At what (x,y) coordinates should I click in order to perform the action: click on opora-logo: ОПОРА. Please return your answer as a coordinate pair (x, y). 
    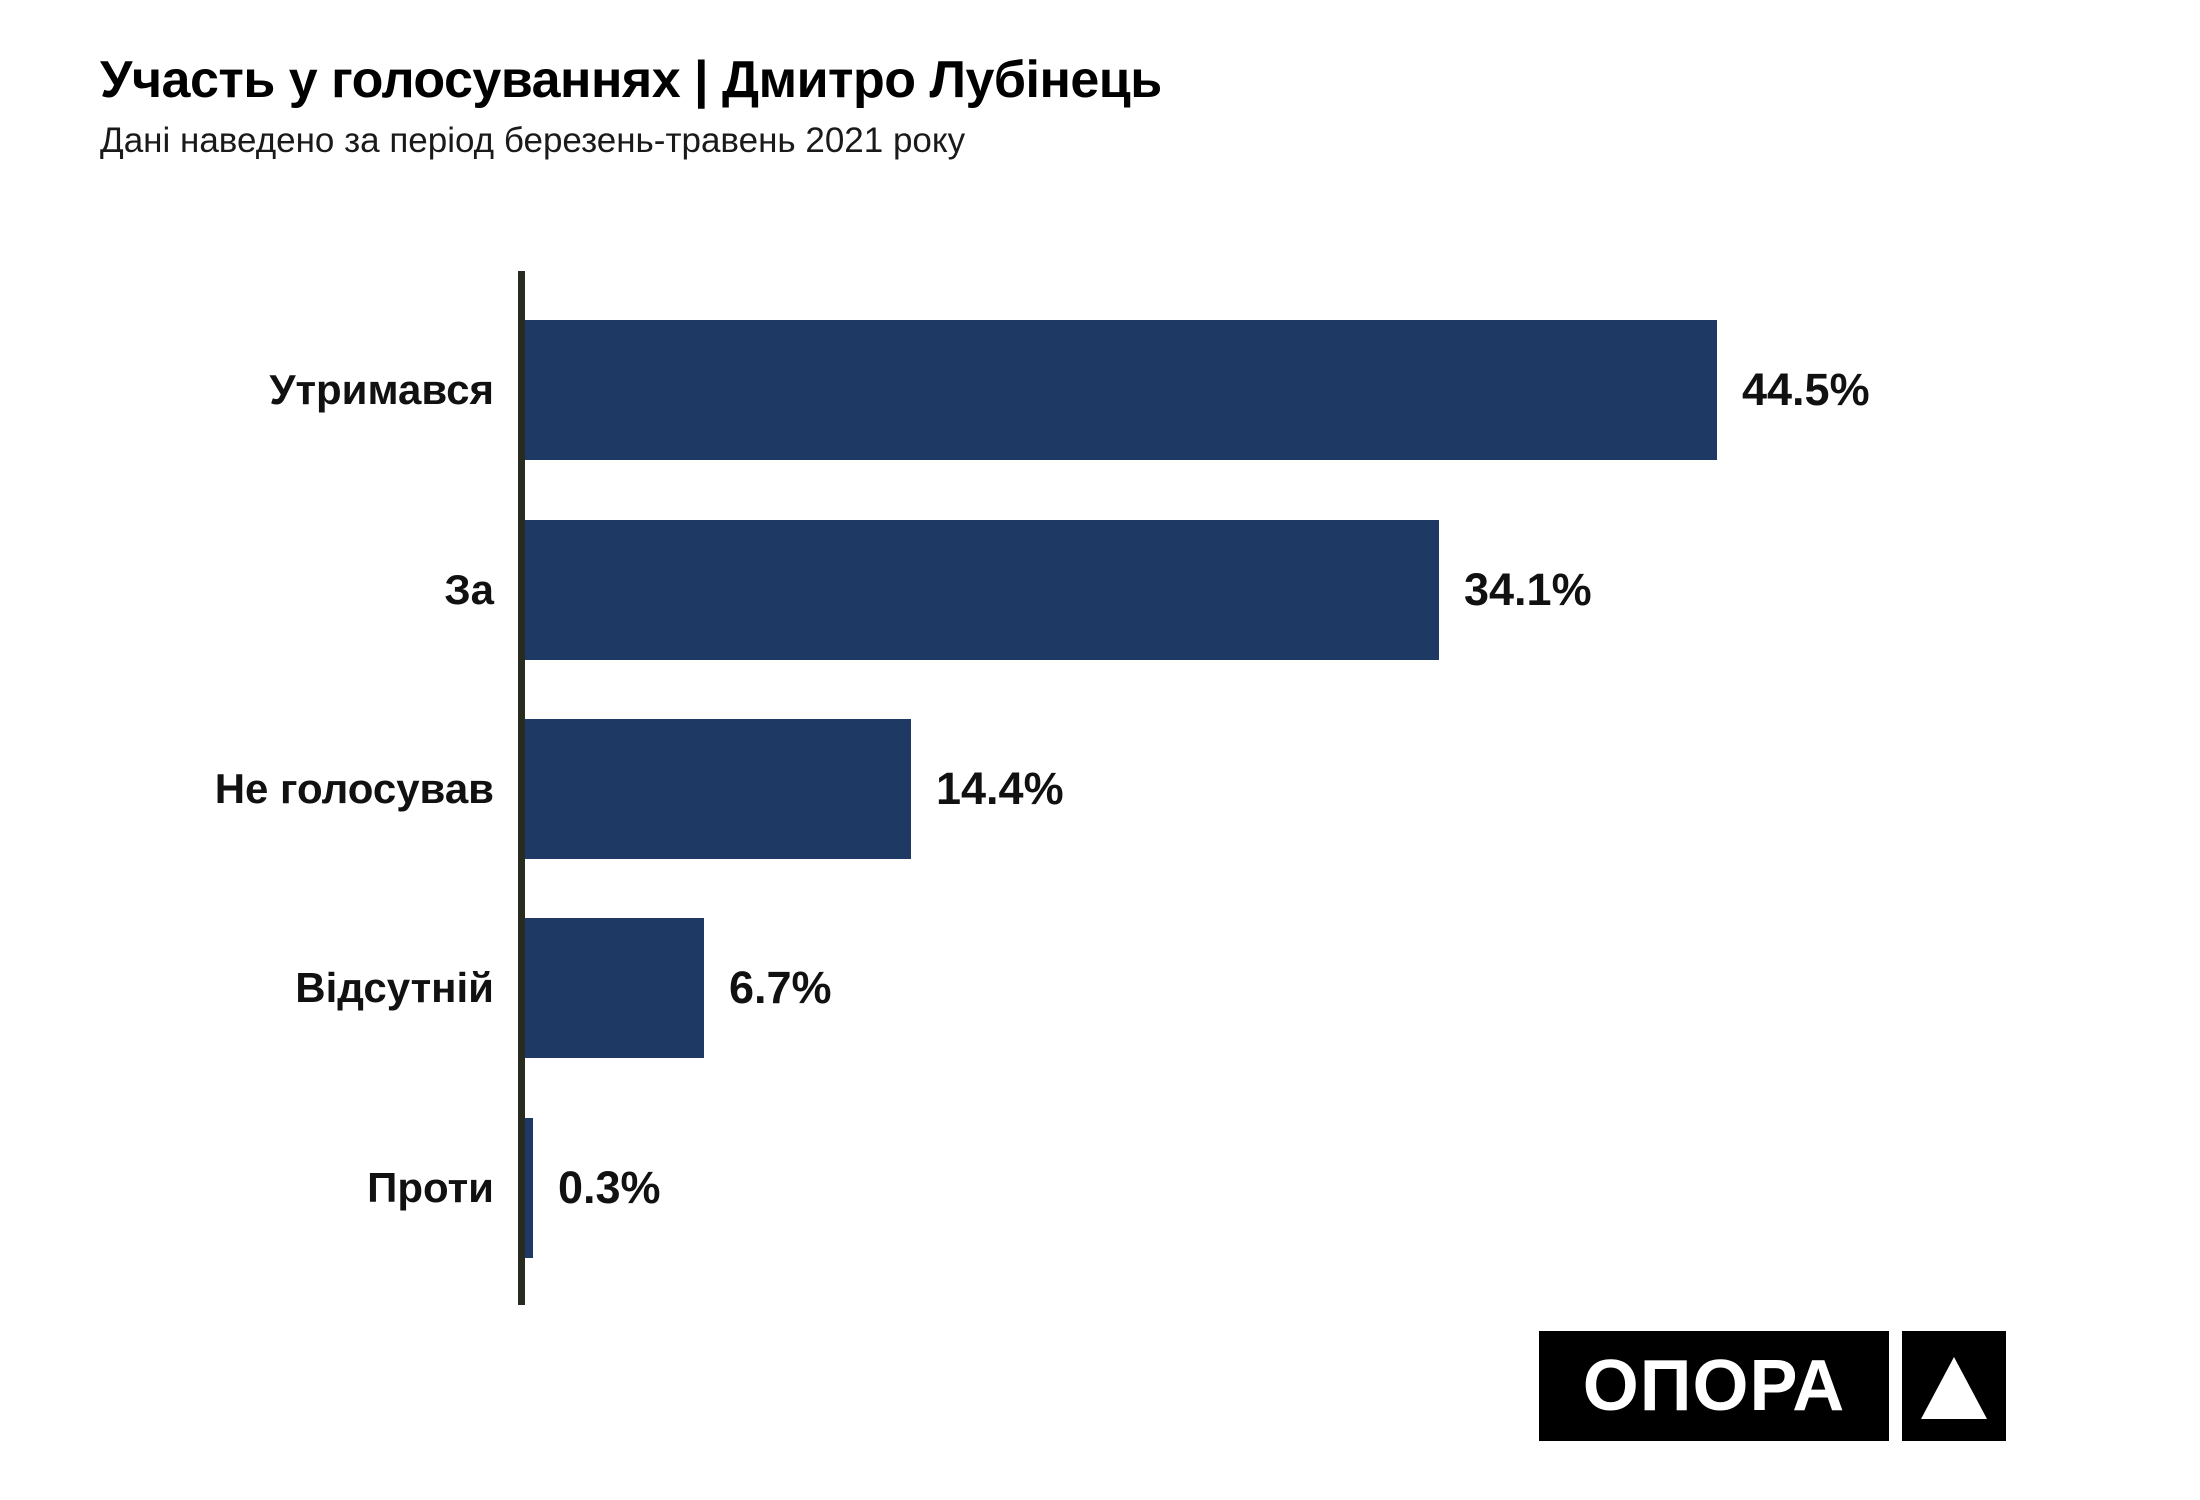
    Looking at the image, I should click on (1772, 1386).